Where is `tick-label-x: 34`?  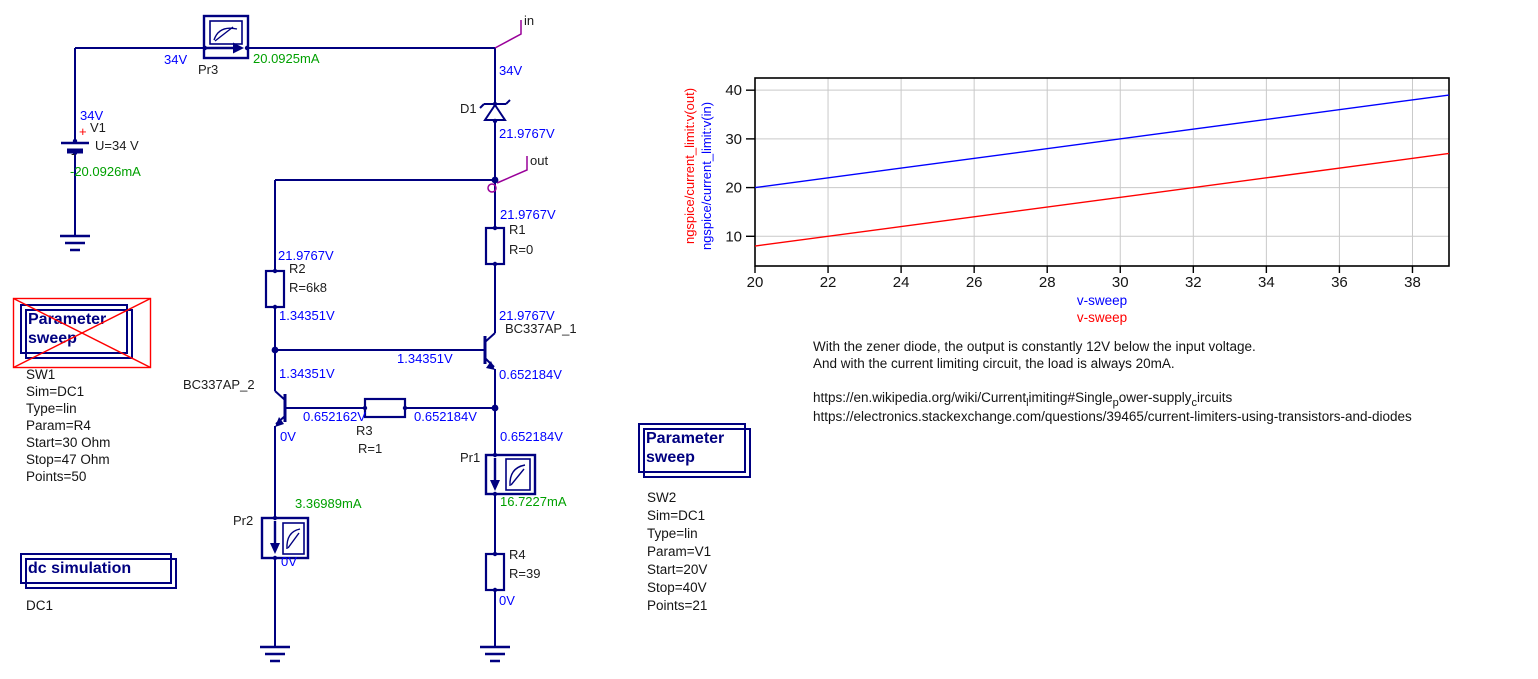
tick-label-x: 34 is located at coordinates (1266, 282).